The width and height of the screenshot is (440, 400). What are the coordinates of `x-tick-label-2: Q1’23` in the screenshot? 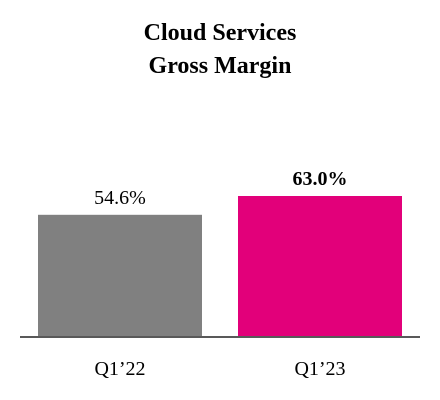 It's located at (319, 369).